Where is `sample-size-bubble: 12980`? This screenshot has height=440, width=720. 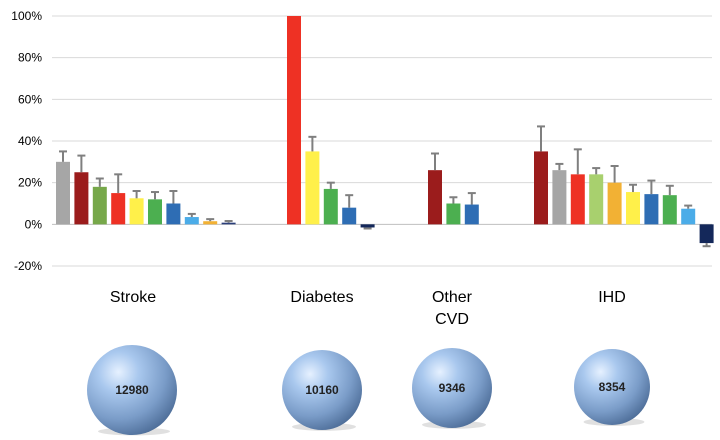 sample-size-bubble: 12980 is located at coordinates (132, 390).